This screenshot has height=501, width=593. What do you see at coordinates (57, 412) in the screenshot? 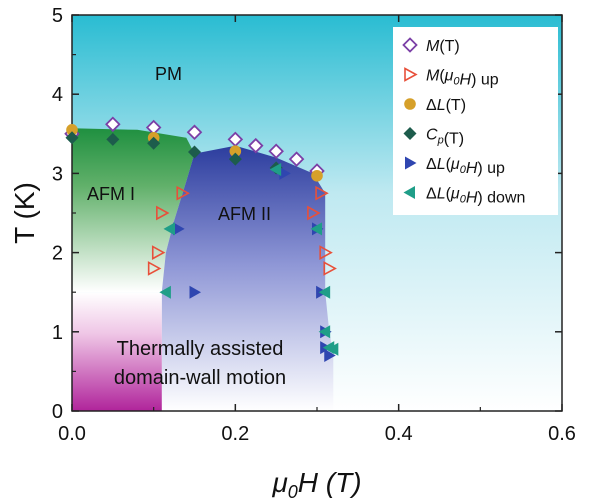
I see `y-tick-label: 0` at bounding box center [57, 412].